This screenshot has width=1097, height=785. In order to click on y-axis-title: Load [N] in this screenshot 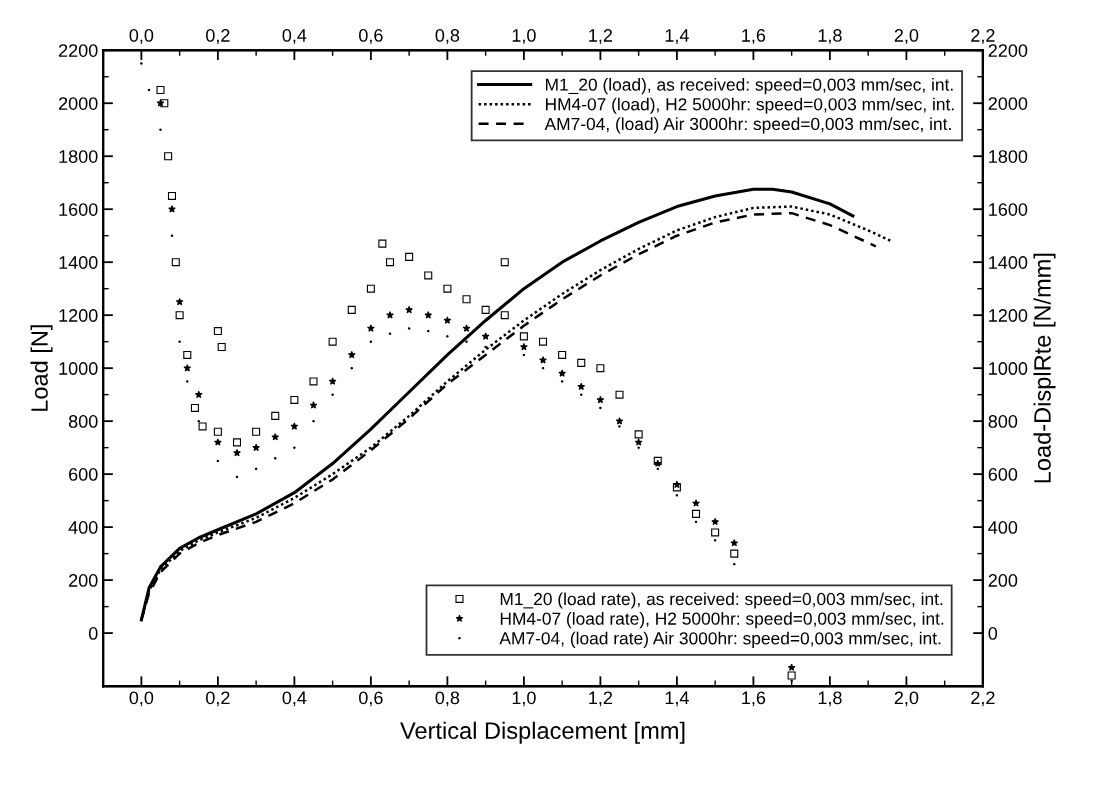, I will do `click(41, 368)`.